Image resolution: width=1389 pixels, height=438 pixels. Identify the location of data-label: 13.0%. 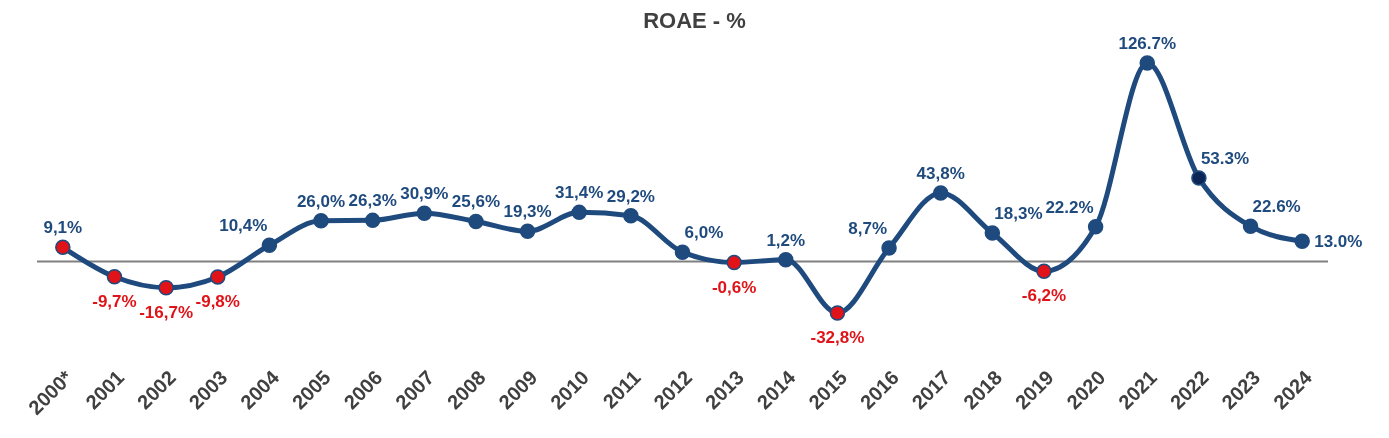
(1338, 242).